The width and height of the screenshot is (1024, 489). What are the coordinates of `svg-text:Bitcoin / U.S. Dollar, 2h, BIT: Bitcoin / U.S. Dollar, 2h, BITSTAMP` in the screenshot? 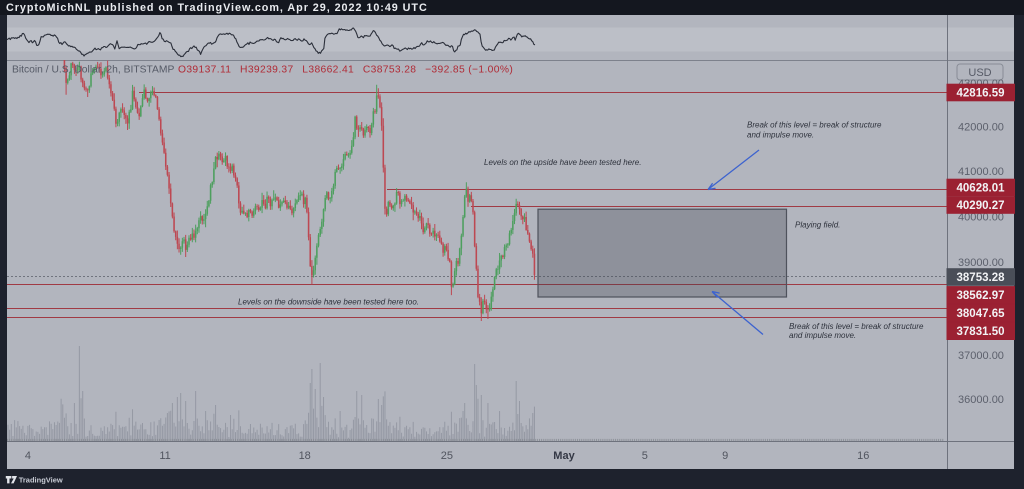 It's located at (93, 70).